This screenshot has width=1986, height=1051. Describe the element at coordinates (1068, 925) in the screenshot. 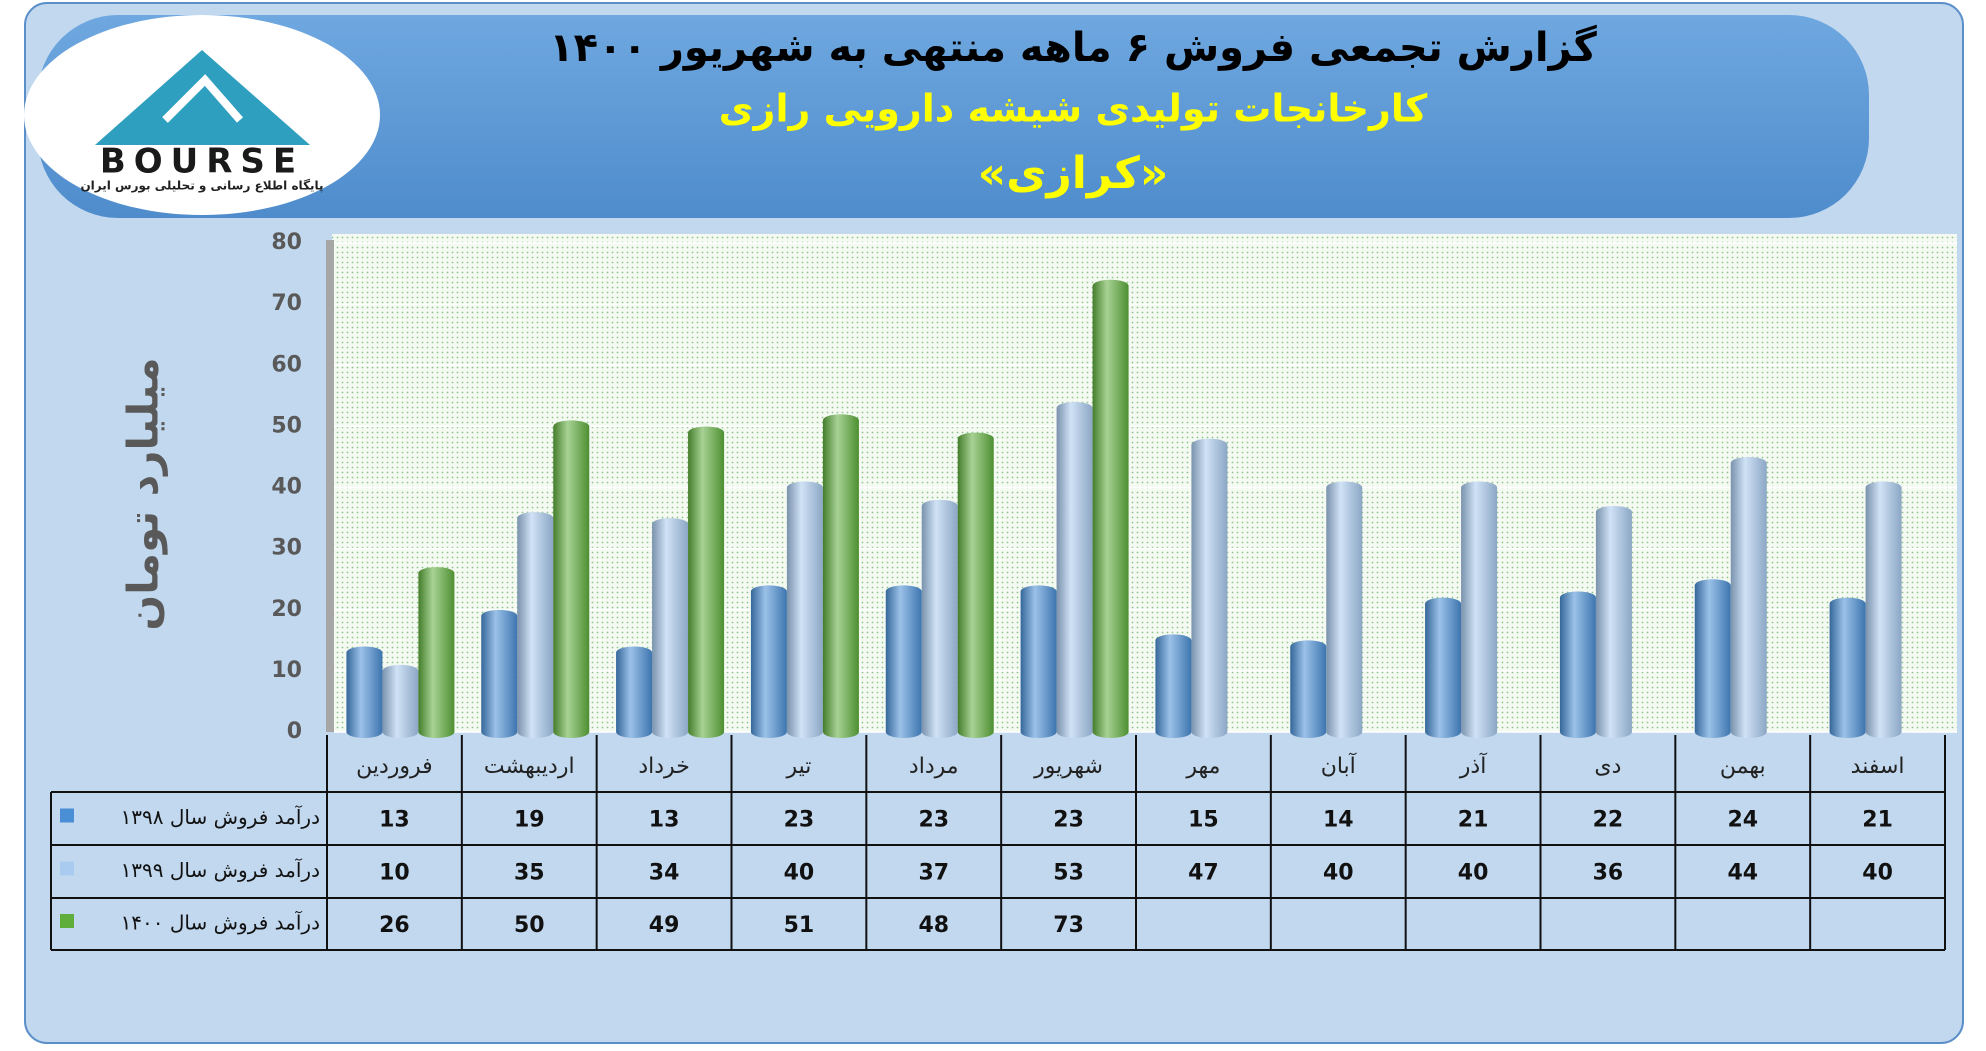

I see `table-value: 73` at that location.